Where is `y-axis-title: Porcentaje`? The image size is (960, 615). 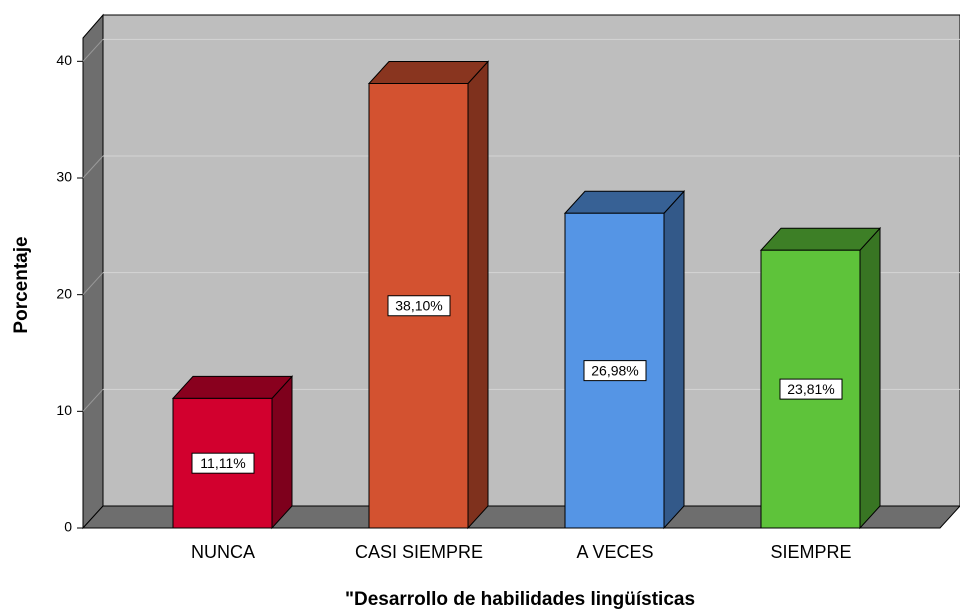
y-axis-title: Porcentaje is located at coordinates (21, 284).